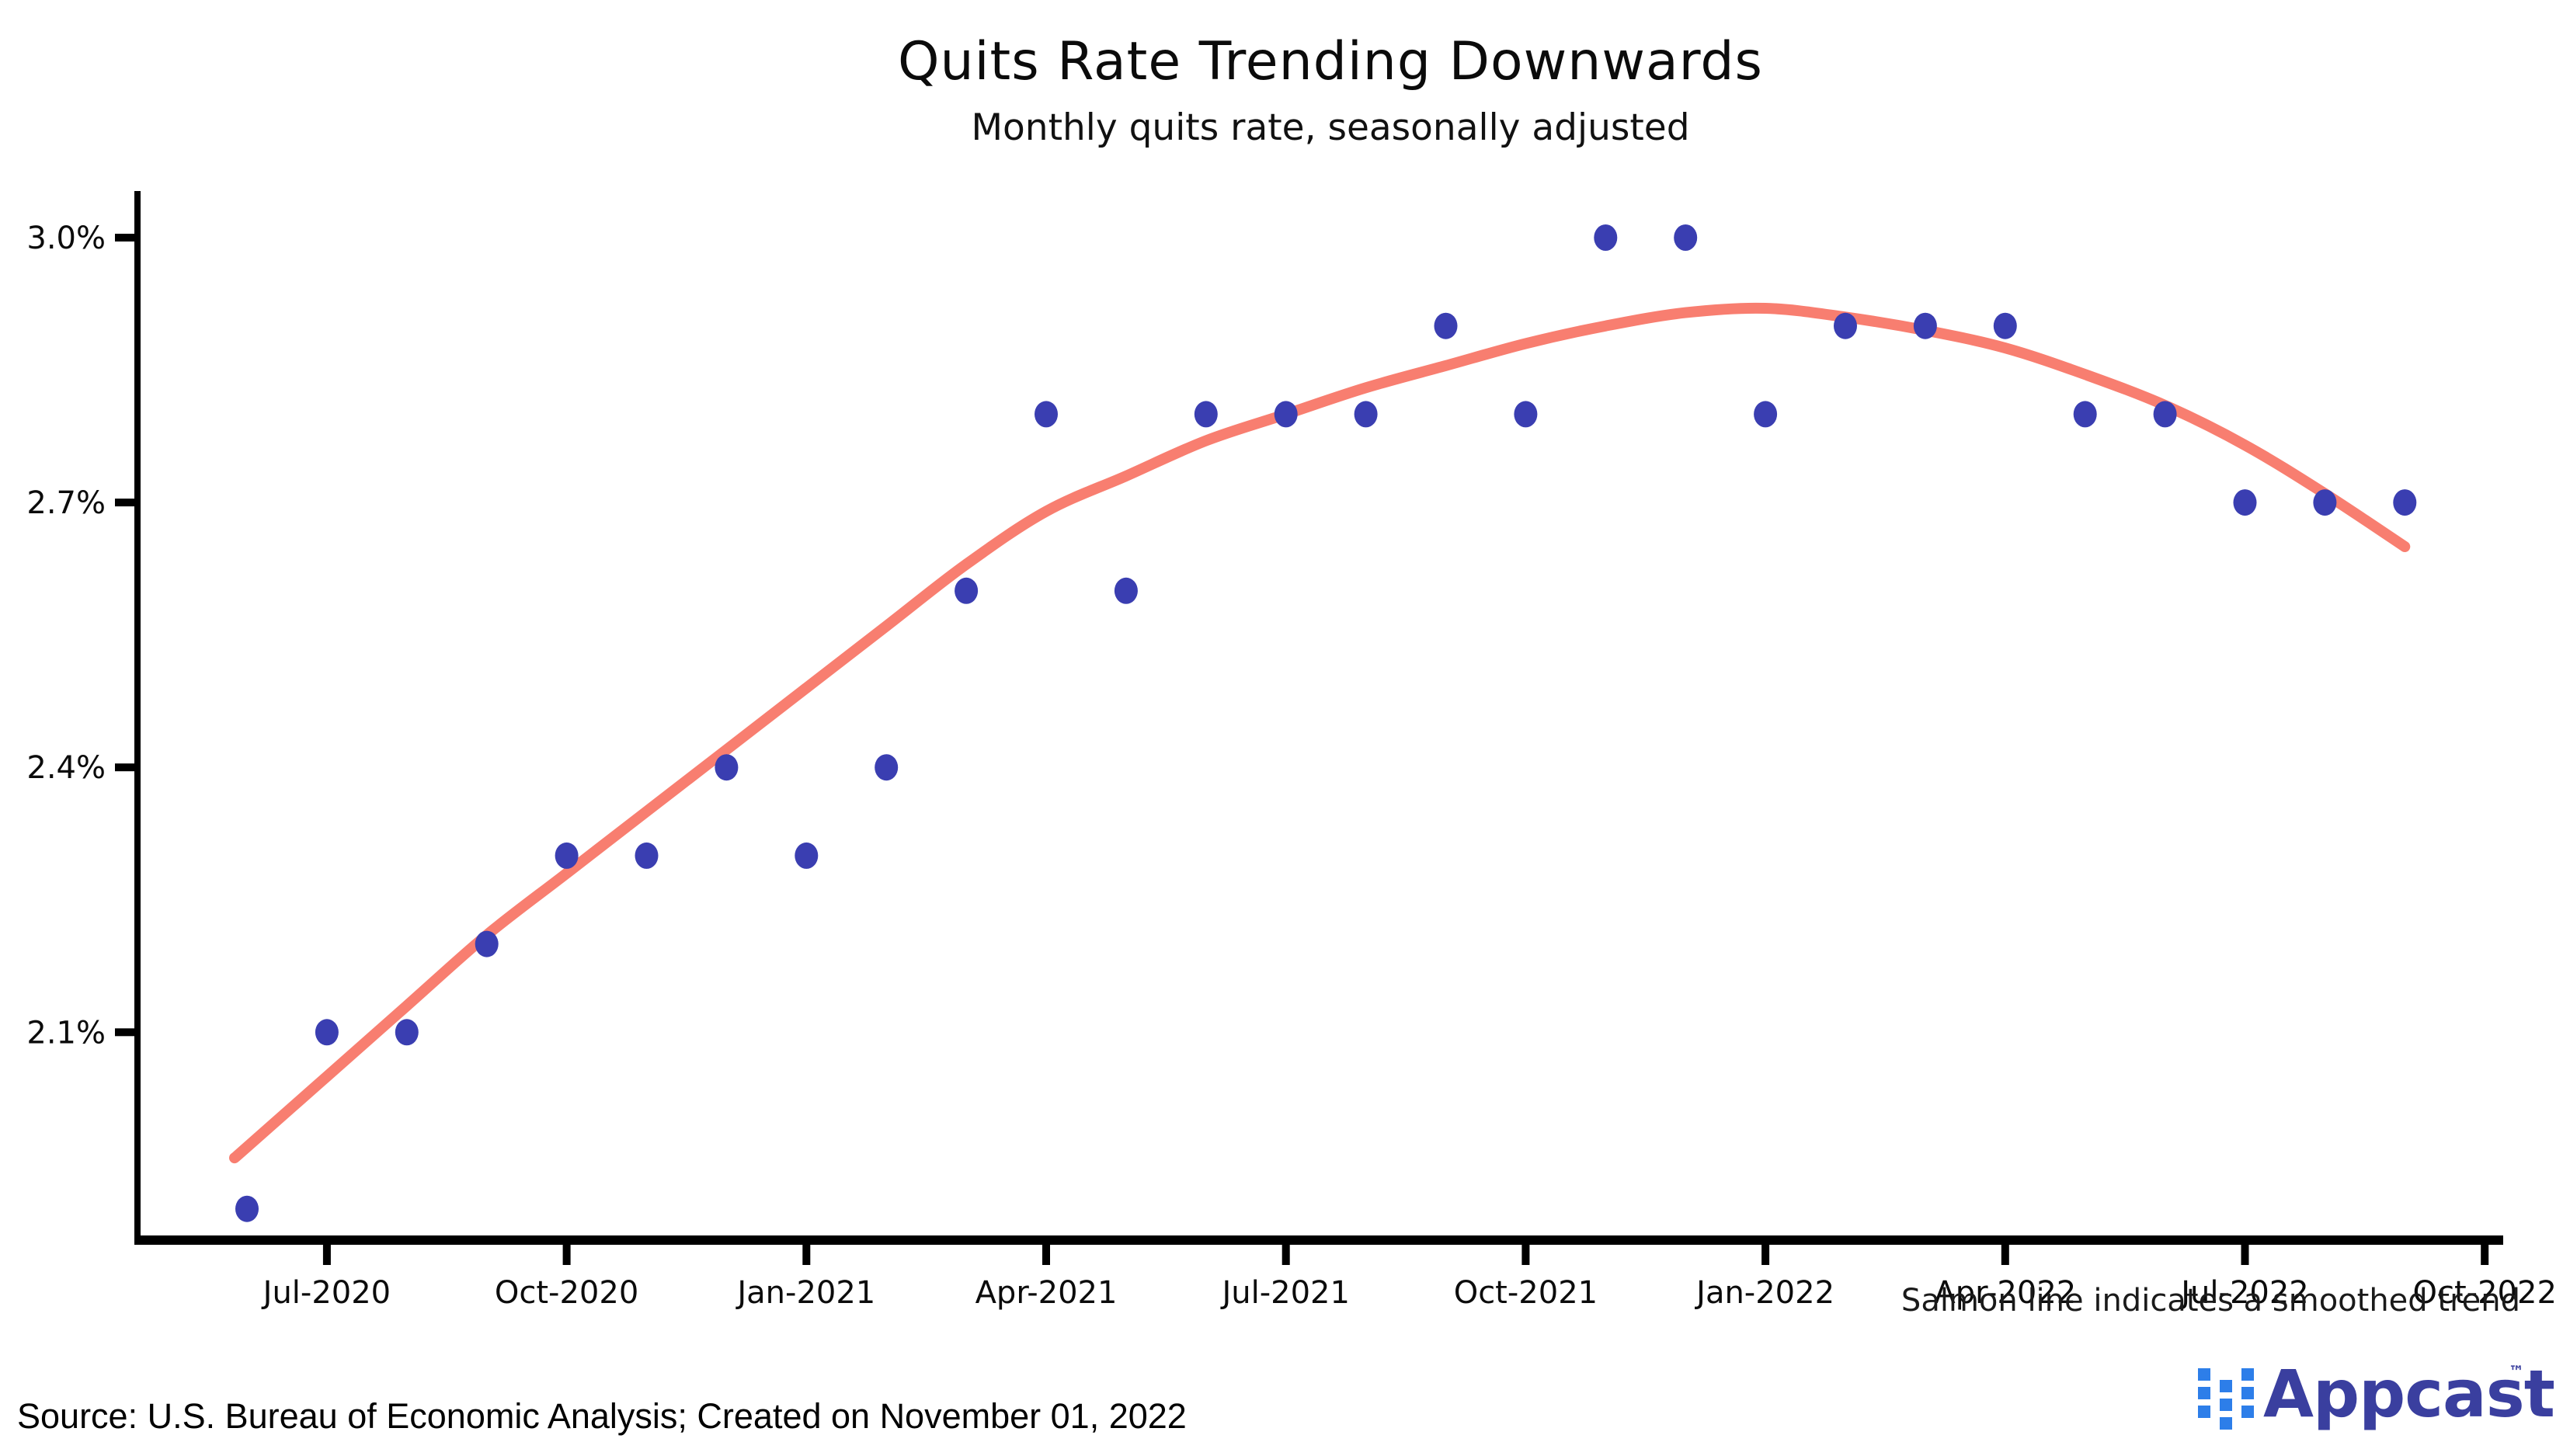 The image size is (2563, 1456). I want to click on x-axis-tick-label: Apr-2021, so click(1046, 1293).